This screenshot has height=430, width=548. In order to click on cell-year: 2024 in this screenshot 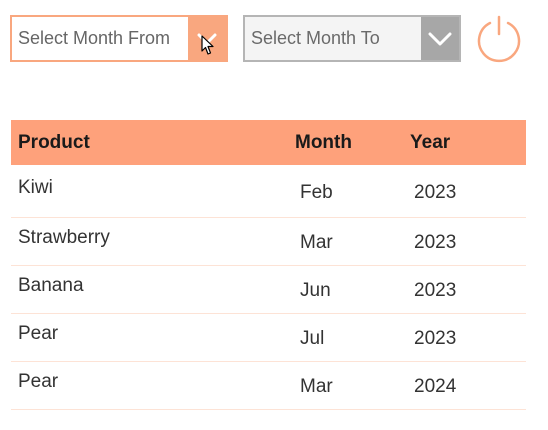, I will do `click(435, 386)`.